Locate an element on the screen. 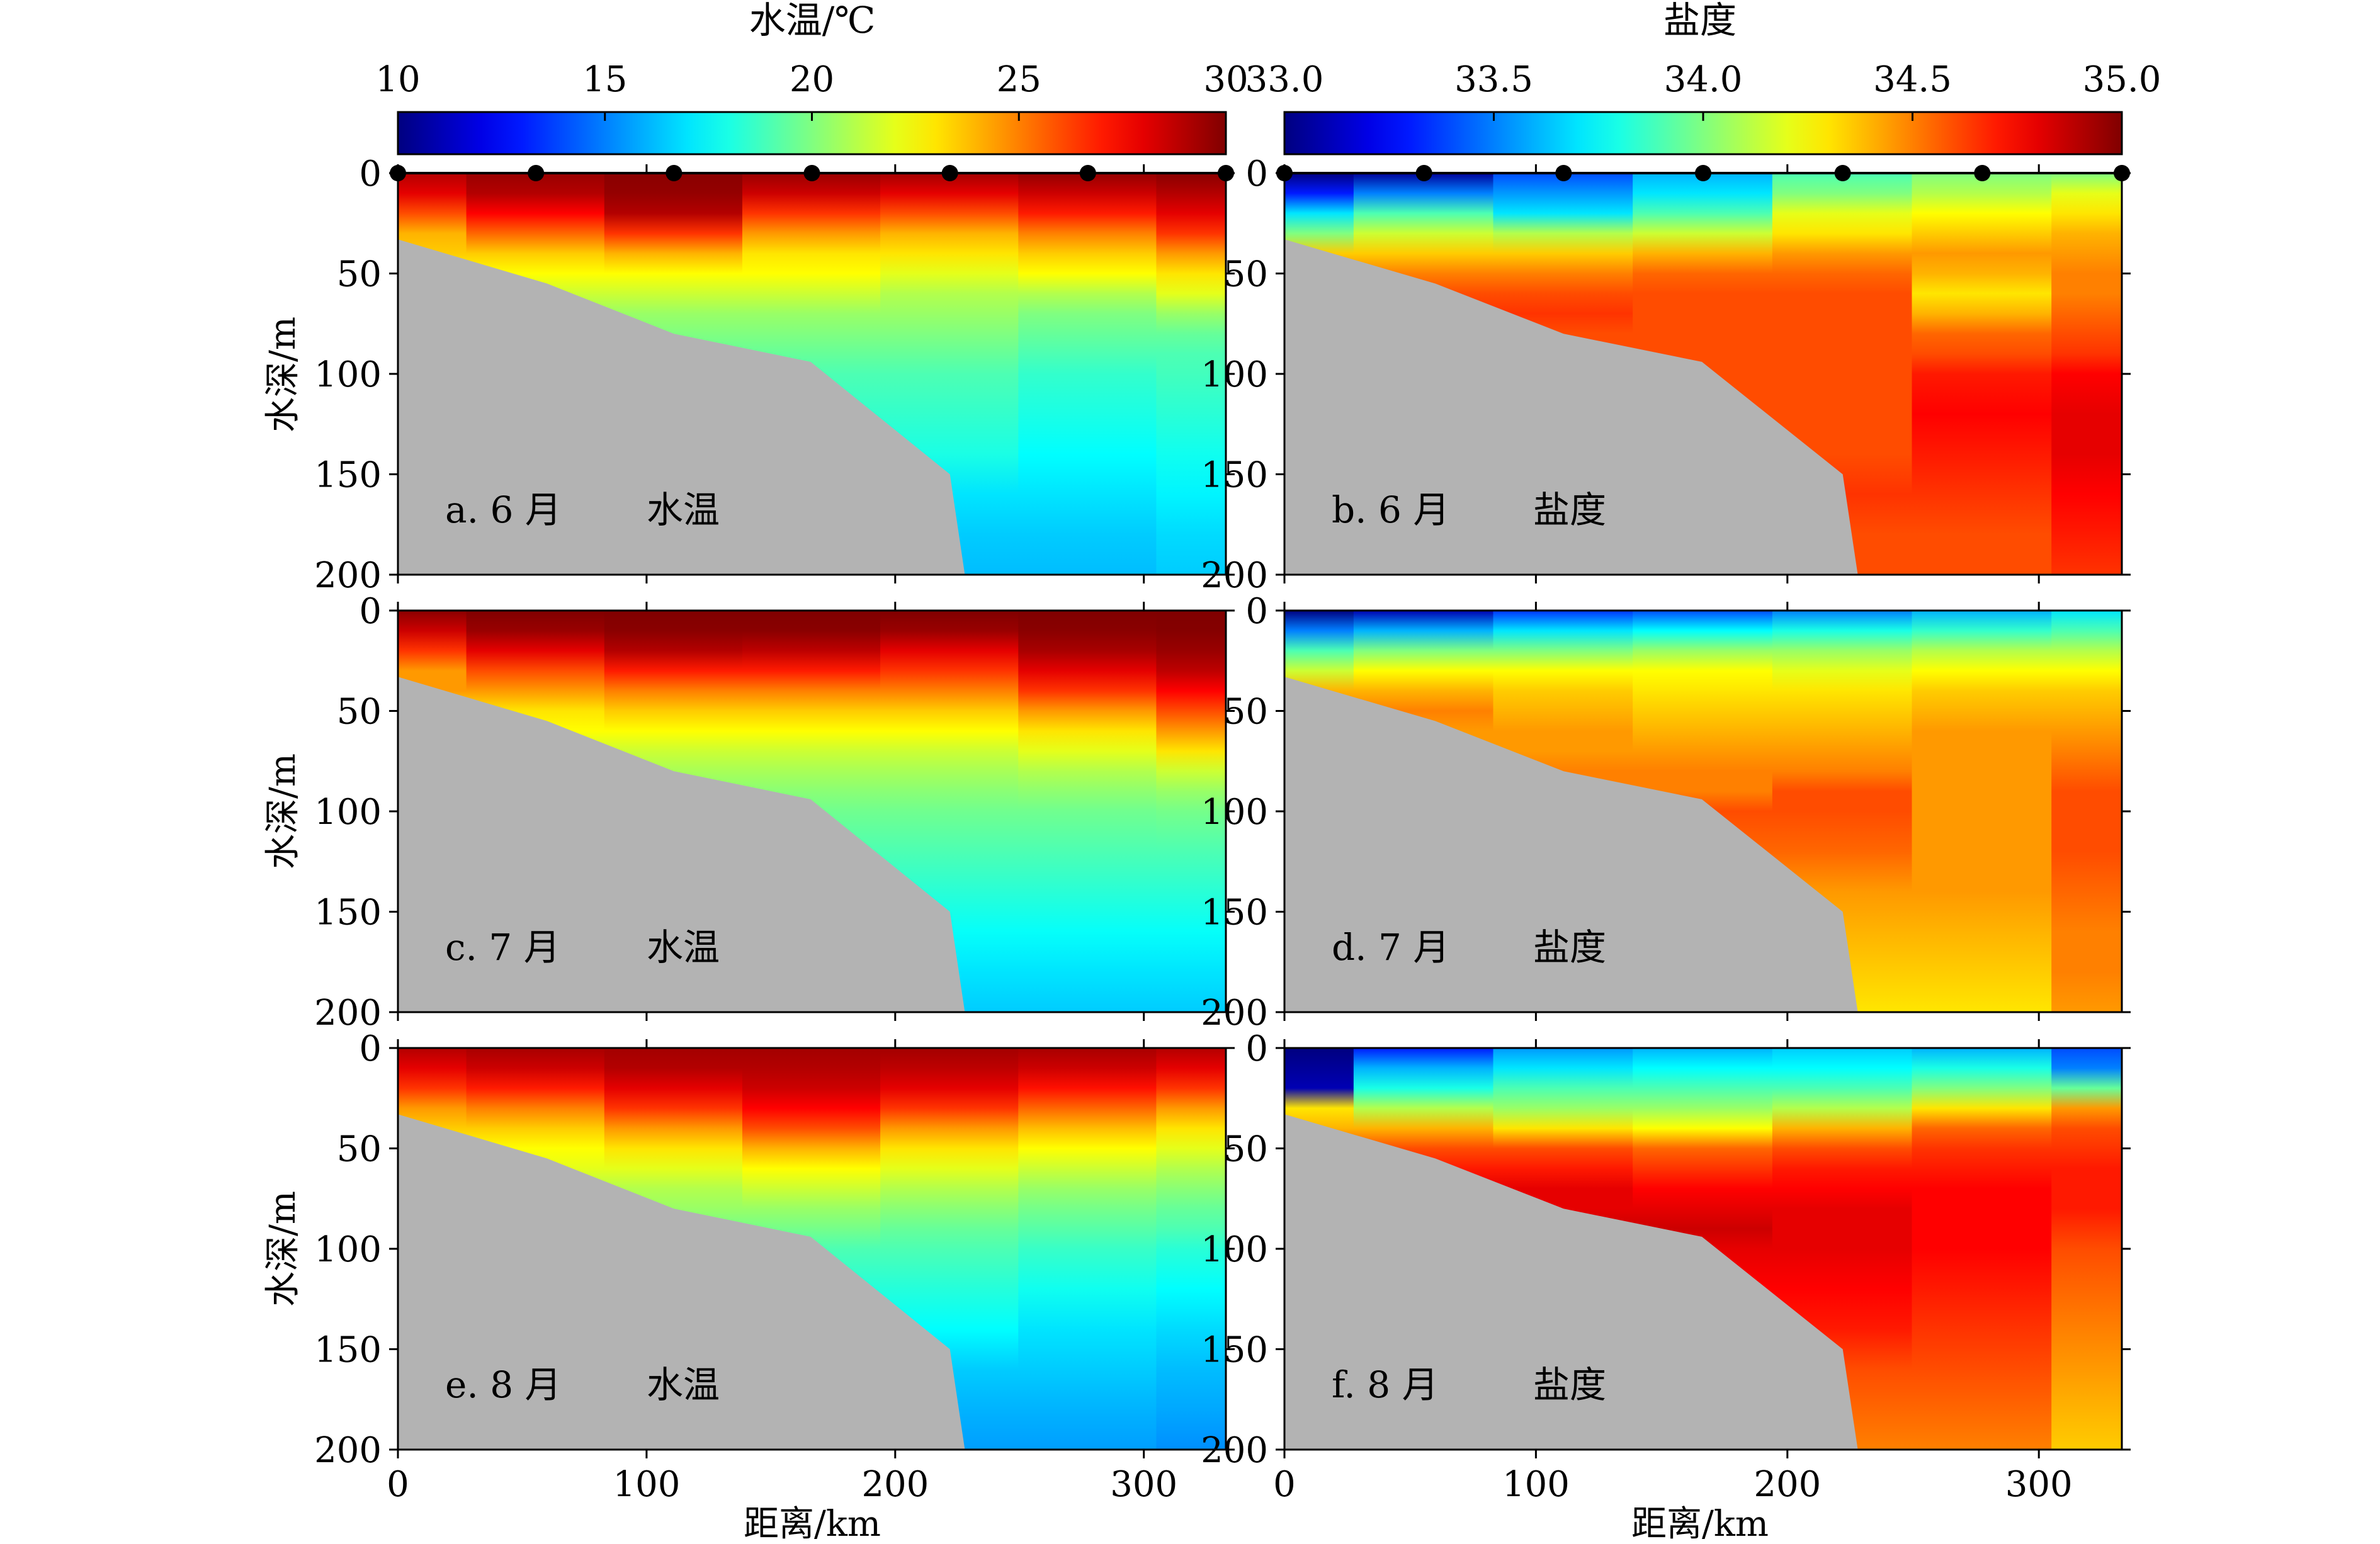 This screenshot has height=1544, width=2380. x-axis-label-left: 距离/km is located at coordinates (812, 1524).